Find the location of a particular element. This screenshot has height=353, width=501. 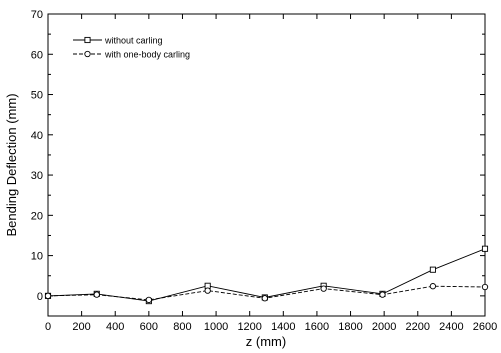

x-tick-label: 2000 is located at coordinates (384, 327).